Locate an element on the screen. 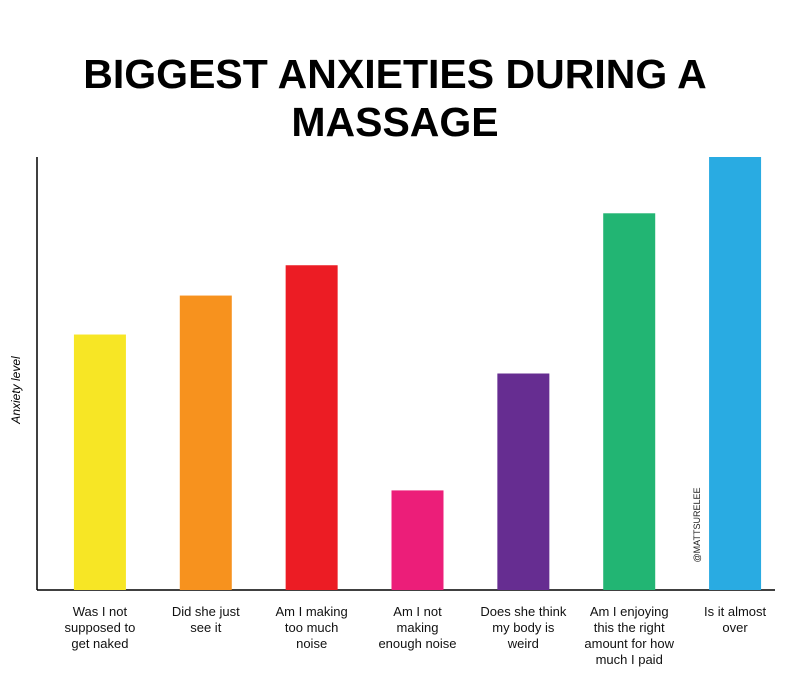  chart-title: BIGGEST ANXIETIES DURING A MASSAGE is located at coordinates (395, 98).